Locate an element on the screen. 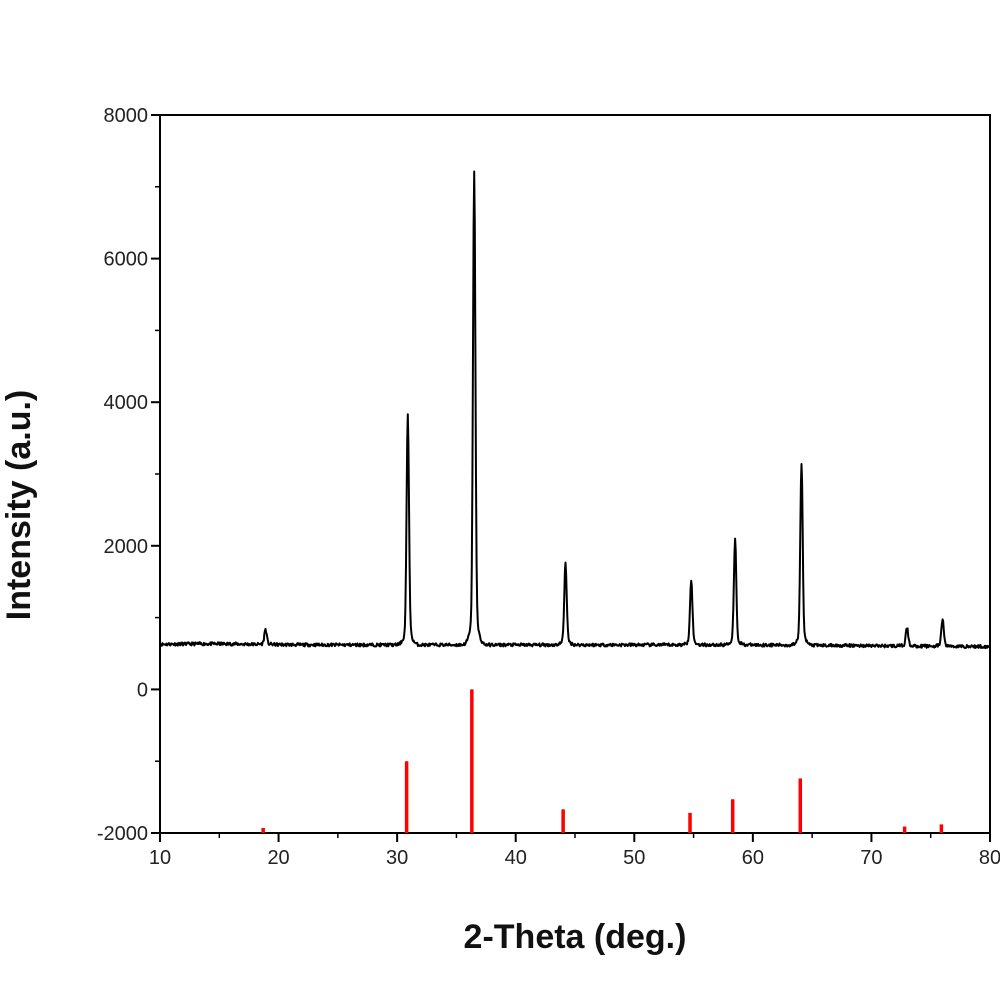  y-axis-title: Intensity (a.u.) is located at coordinates (19, 505).